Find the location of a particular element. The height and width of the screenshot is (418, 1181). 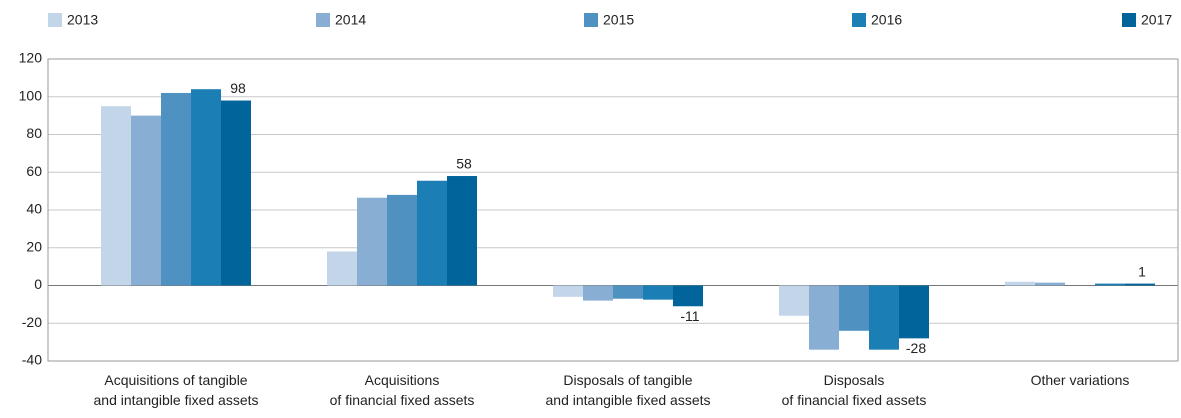

x-tick-line: Disposals is located at coordinates (854, 380).